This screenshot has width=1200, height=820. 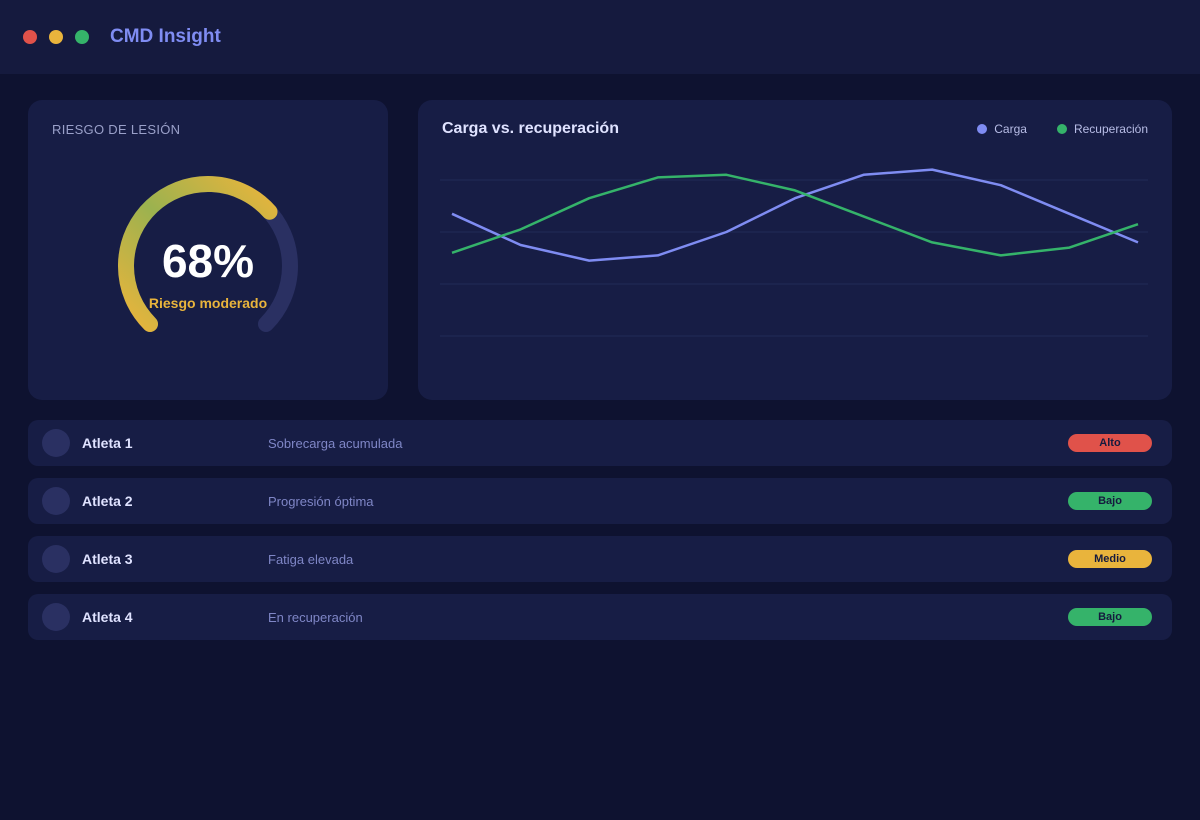 I want to click on legend-swatch-recuperacion, so click(x=1061, y=129).